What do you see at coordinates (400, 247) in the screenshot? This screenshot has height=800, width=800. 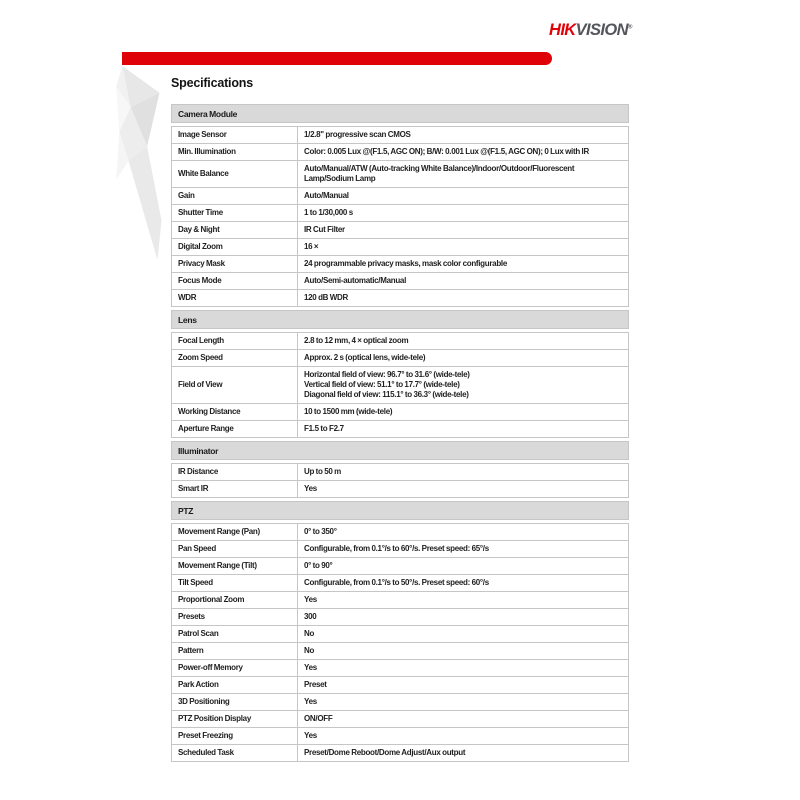 I see `table-row: Digital Zoom 16 ×` at bounding box center [400, 247].